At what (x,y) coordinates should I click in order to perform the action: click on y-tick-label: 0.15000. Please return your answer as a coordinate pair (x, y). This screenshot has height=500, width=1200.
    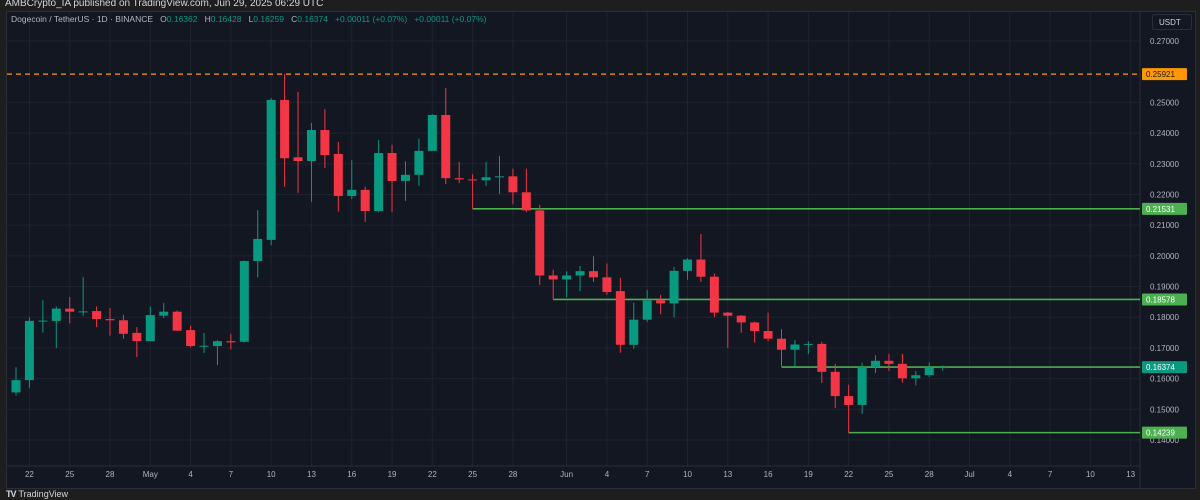
    Looking at the image, I should click on (1164, 409).